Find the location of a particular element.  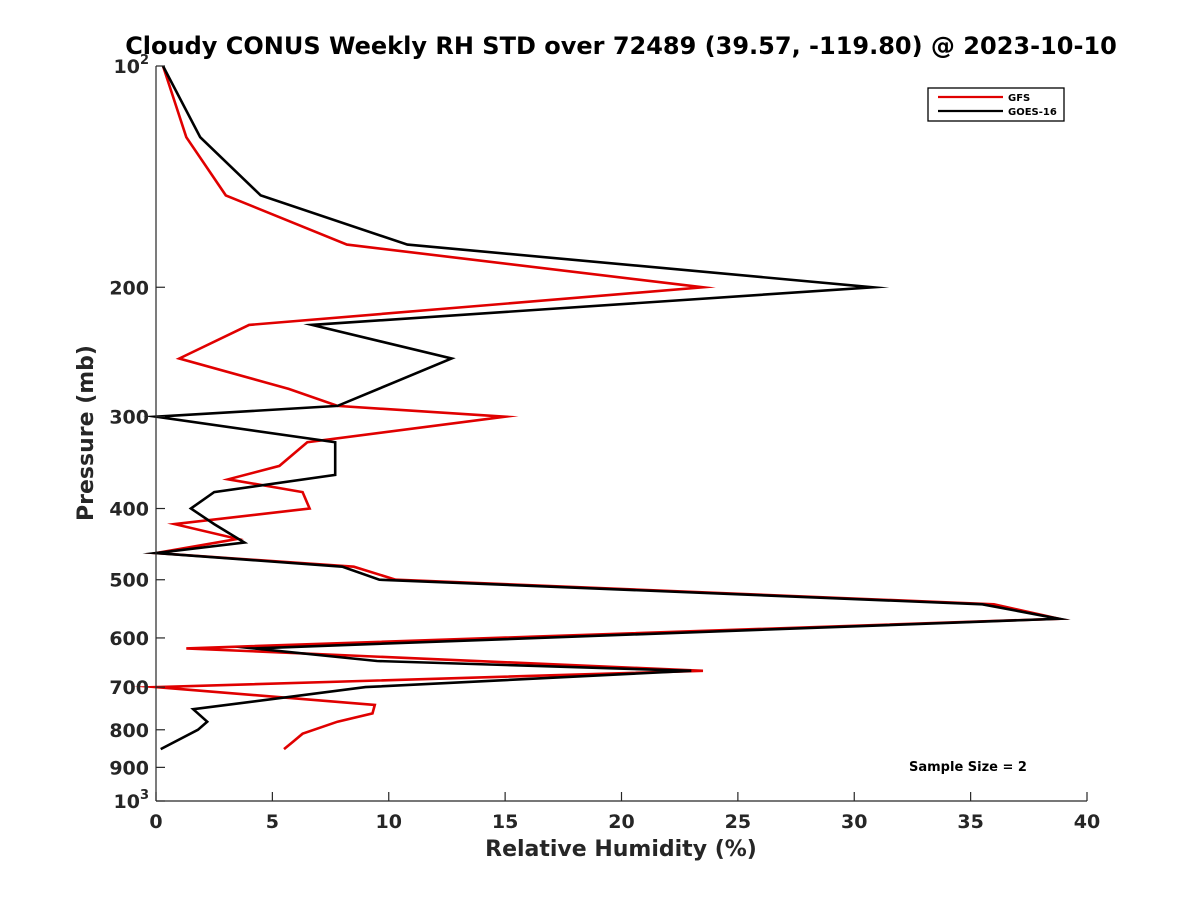

y-tick-label: 500 is located at coordinates (129, 581).